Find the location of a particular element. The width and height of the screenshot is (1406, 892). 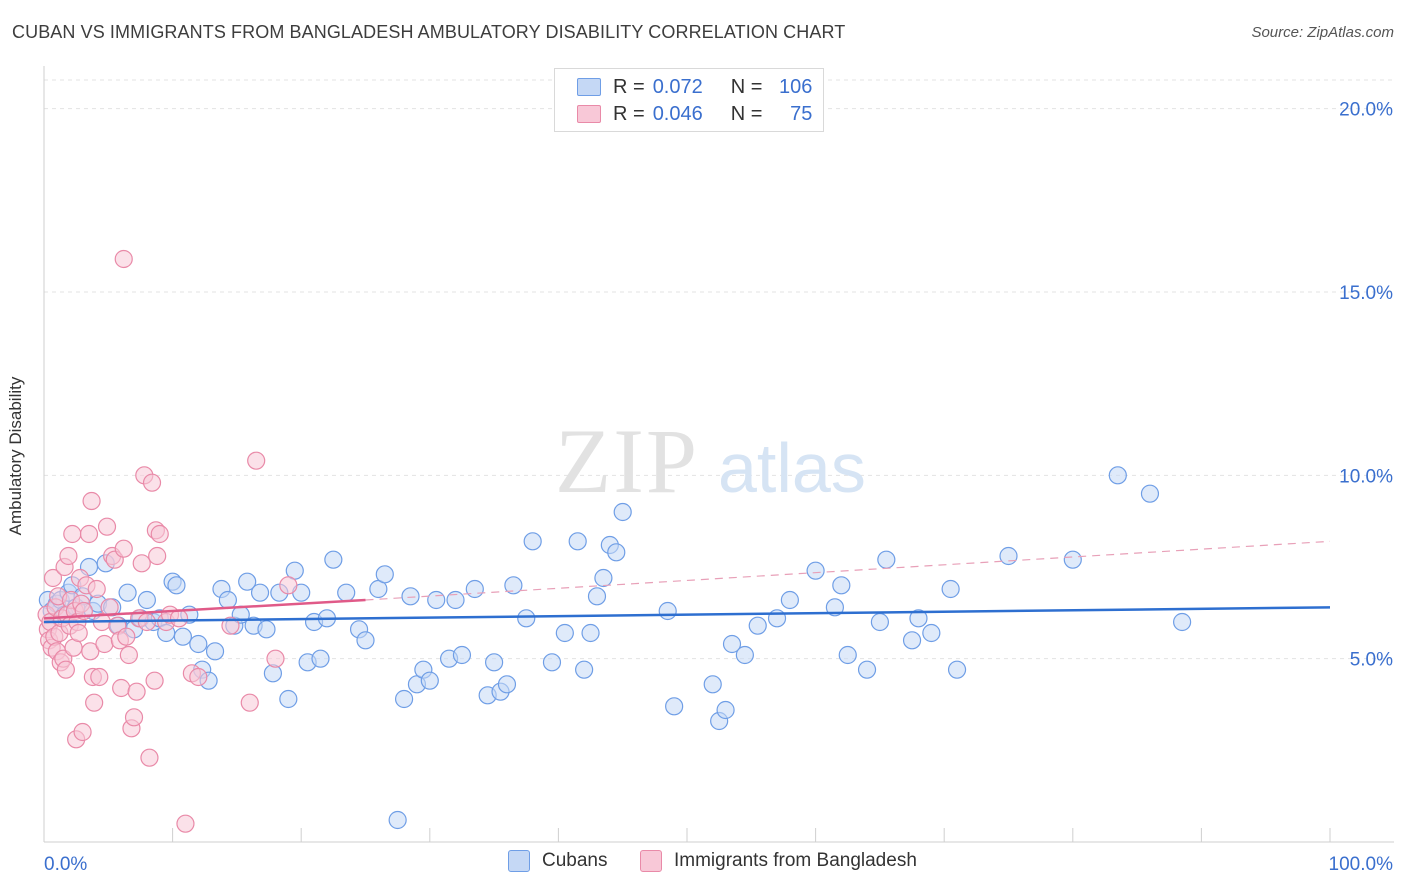

legend-n-value: 106 is located at coordinates (796, 86).